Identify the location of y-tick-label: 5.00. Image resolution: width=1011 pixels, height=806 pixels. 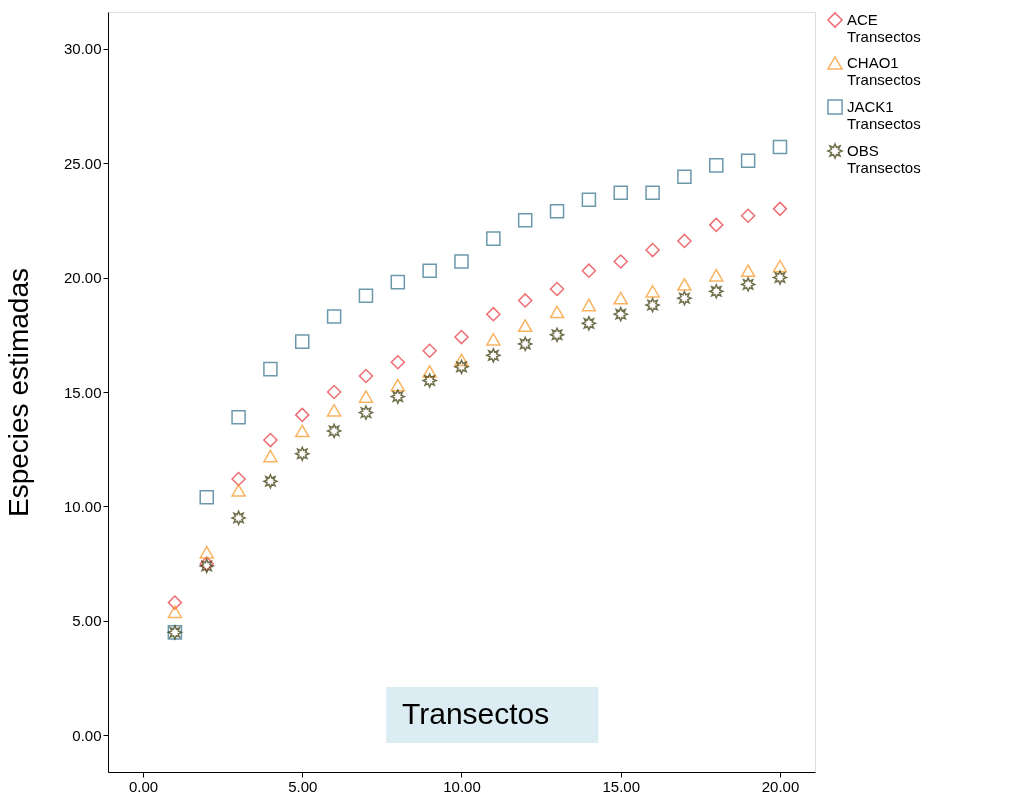
(87, 621).